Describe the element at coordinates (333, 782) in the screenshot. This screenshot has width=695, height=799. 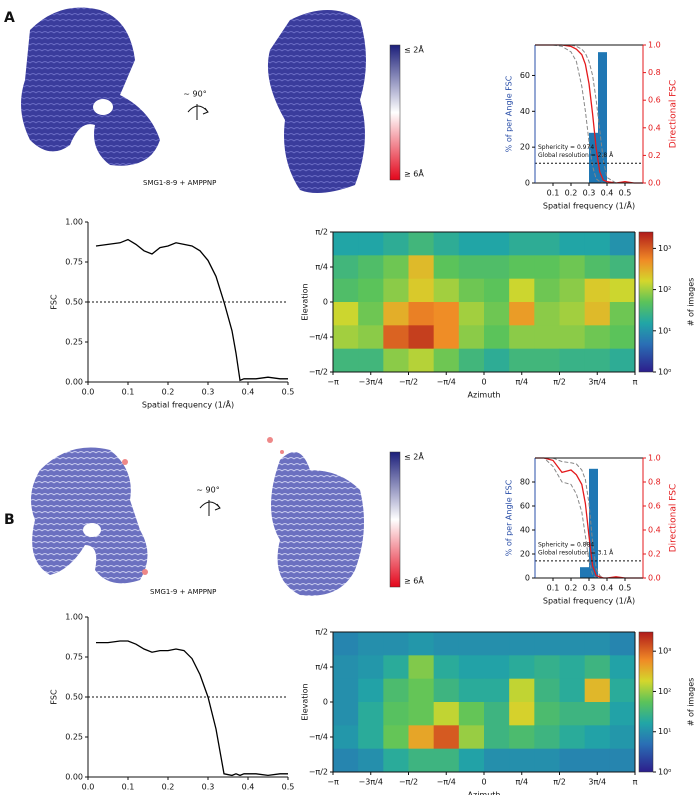
I see `x-tick-label: −π` at that location.